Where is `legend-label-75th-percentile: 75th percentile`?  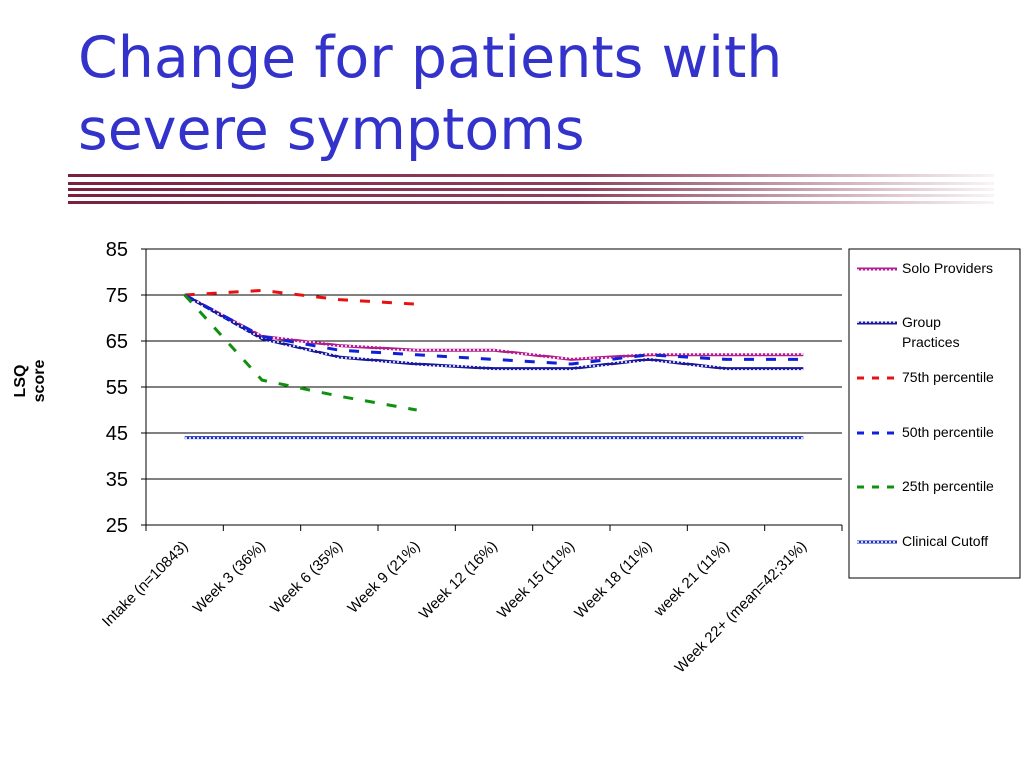
legend-label-75th-percentile: 75th percentile is located at coordinates (948, 377).